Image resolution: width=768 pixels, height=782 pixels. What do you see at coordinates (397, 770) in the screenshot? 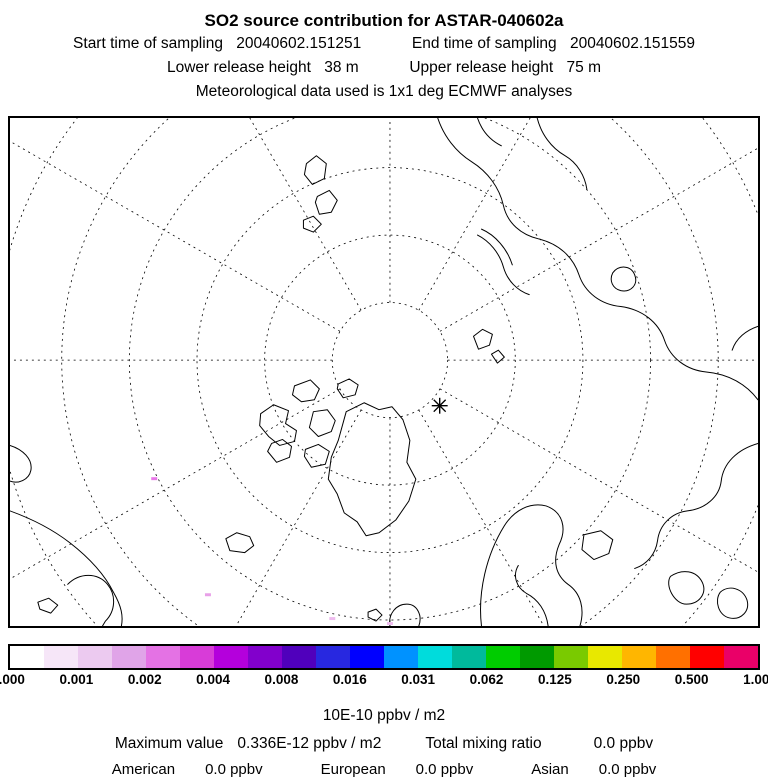
I see `region-european: European 0.0 ppbv` at bounding box center [397, 770].